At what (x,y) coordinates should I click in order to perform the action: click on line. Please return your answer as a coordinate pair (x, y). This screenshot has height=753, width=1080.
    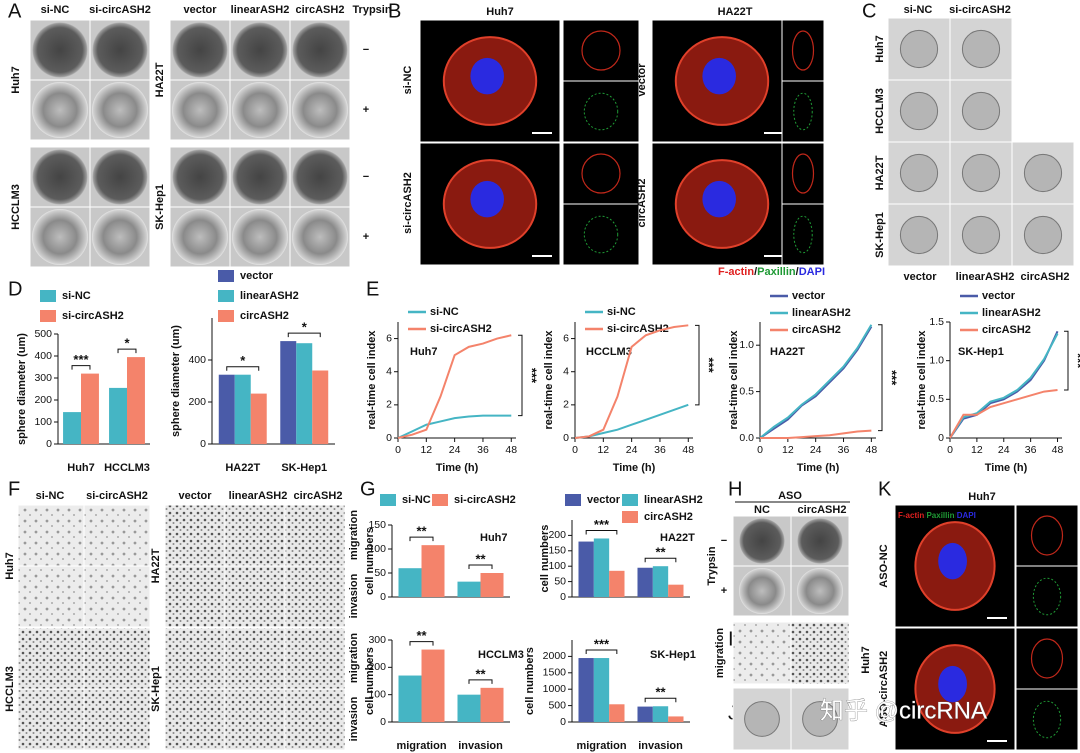
    Looking at the image, I should click on (816, 382).